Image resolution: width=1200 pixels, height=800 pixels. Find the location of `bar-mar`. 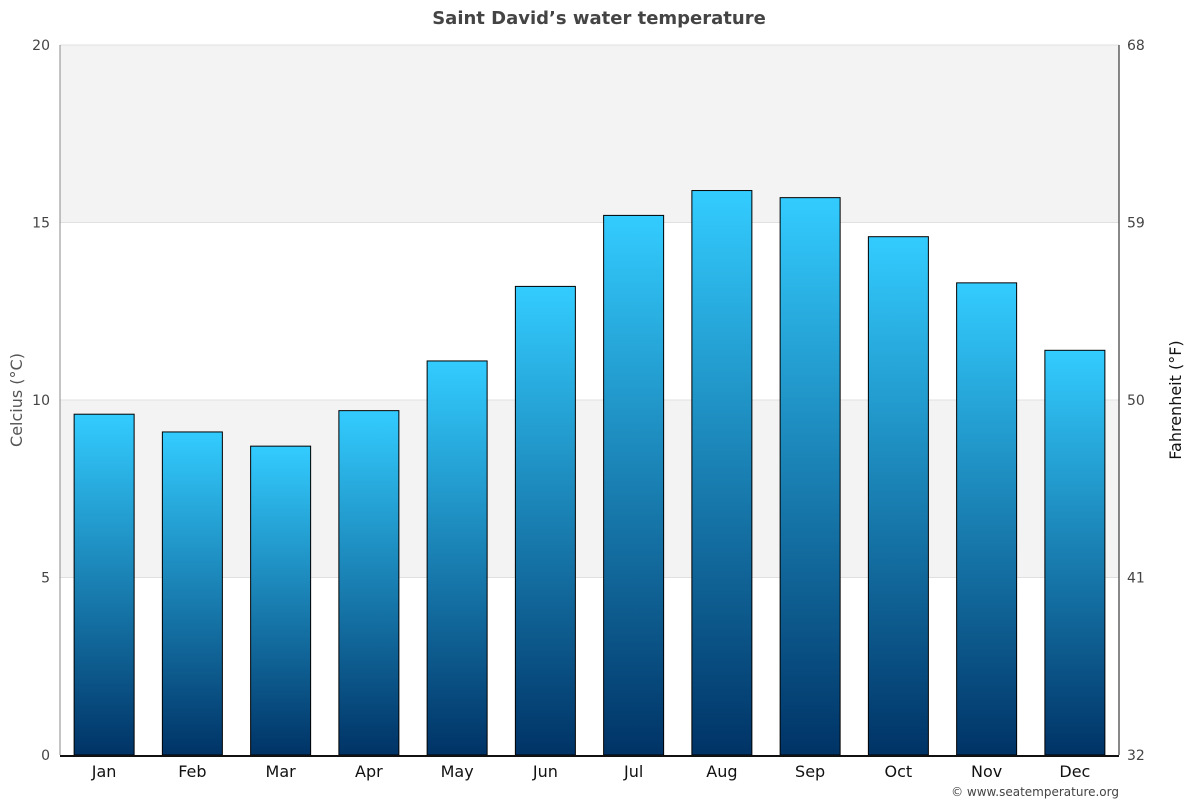

bar-mar is located at coordinates (281, 600).